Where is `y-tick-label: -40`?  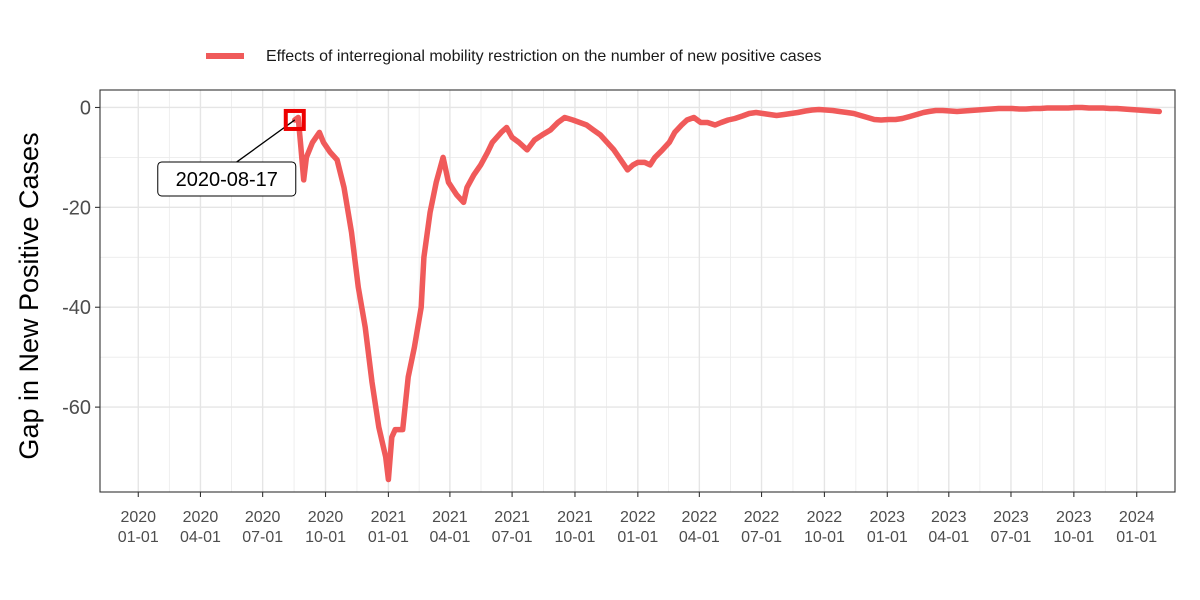
y-tick-label: -40 is located at coordinates (76, 308).